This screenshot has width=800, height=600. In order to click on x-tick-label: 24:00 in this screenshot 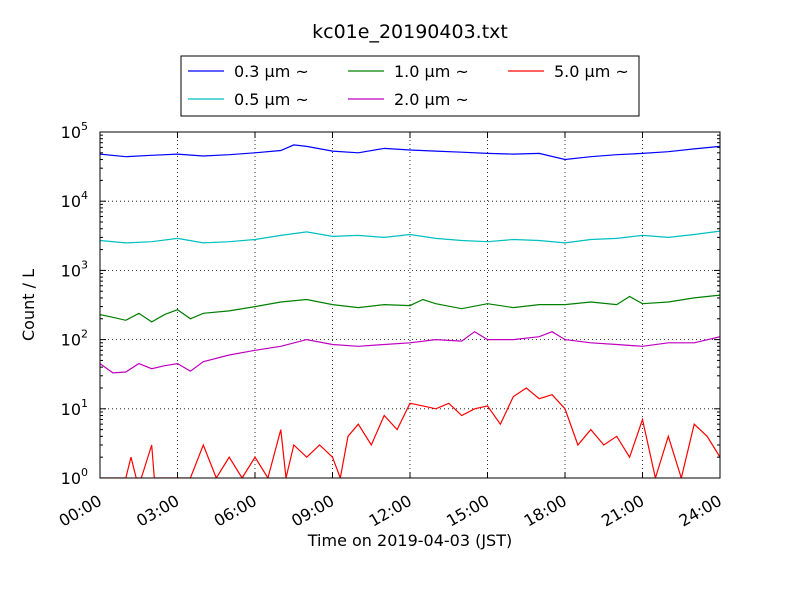, I will do `click(700, 511)`.